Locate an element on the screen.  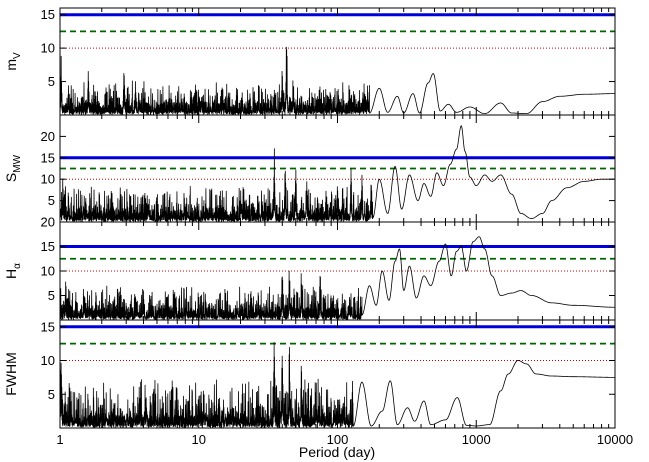
y-axis-title-main: m is located at coordinates (11, 65).